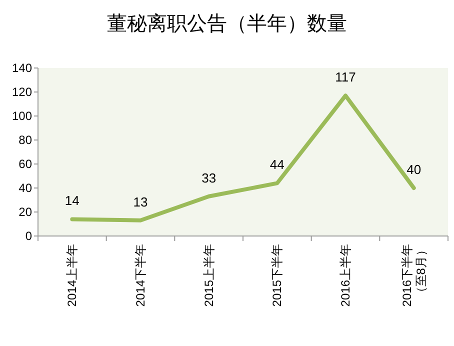  Describe the element at coordinates (140, 202) in the screenshot. I see `data-label: 13` at that location.